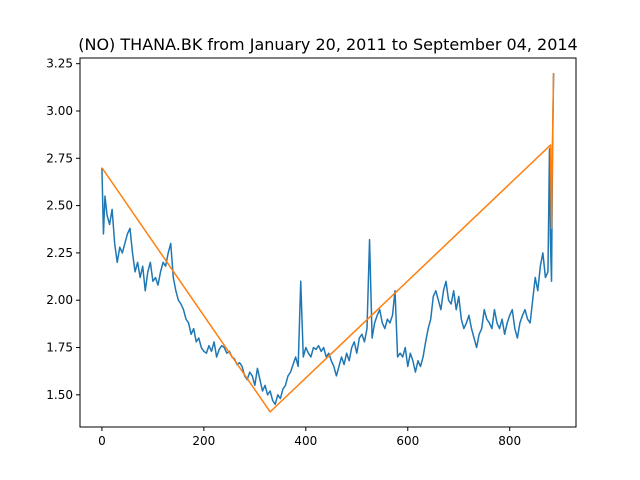  What do you see at coordinates (59, 253) in the screenshot?
I see `y-tick-label: 2.25` at bounding box center [59, 253].